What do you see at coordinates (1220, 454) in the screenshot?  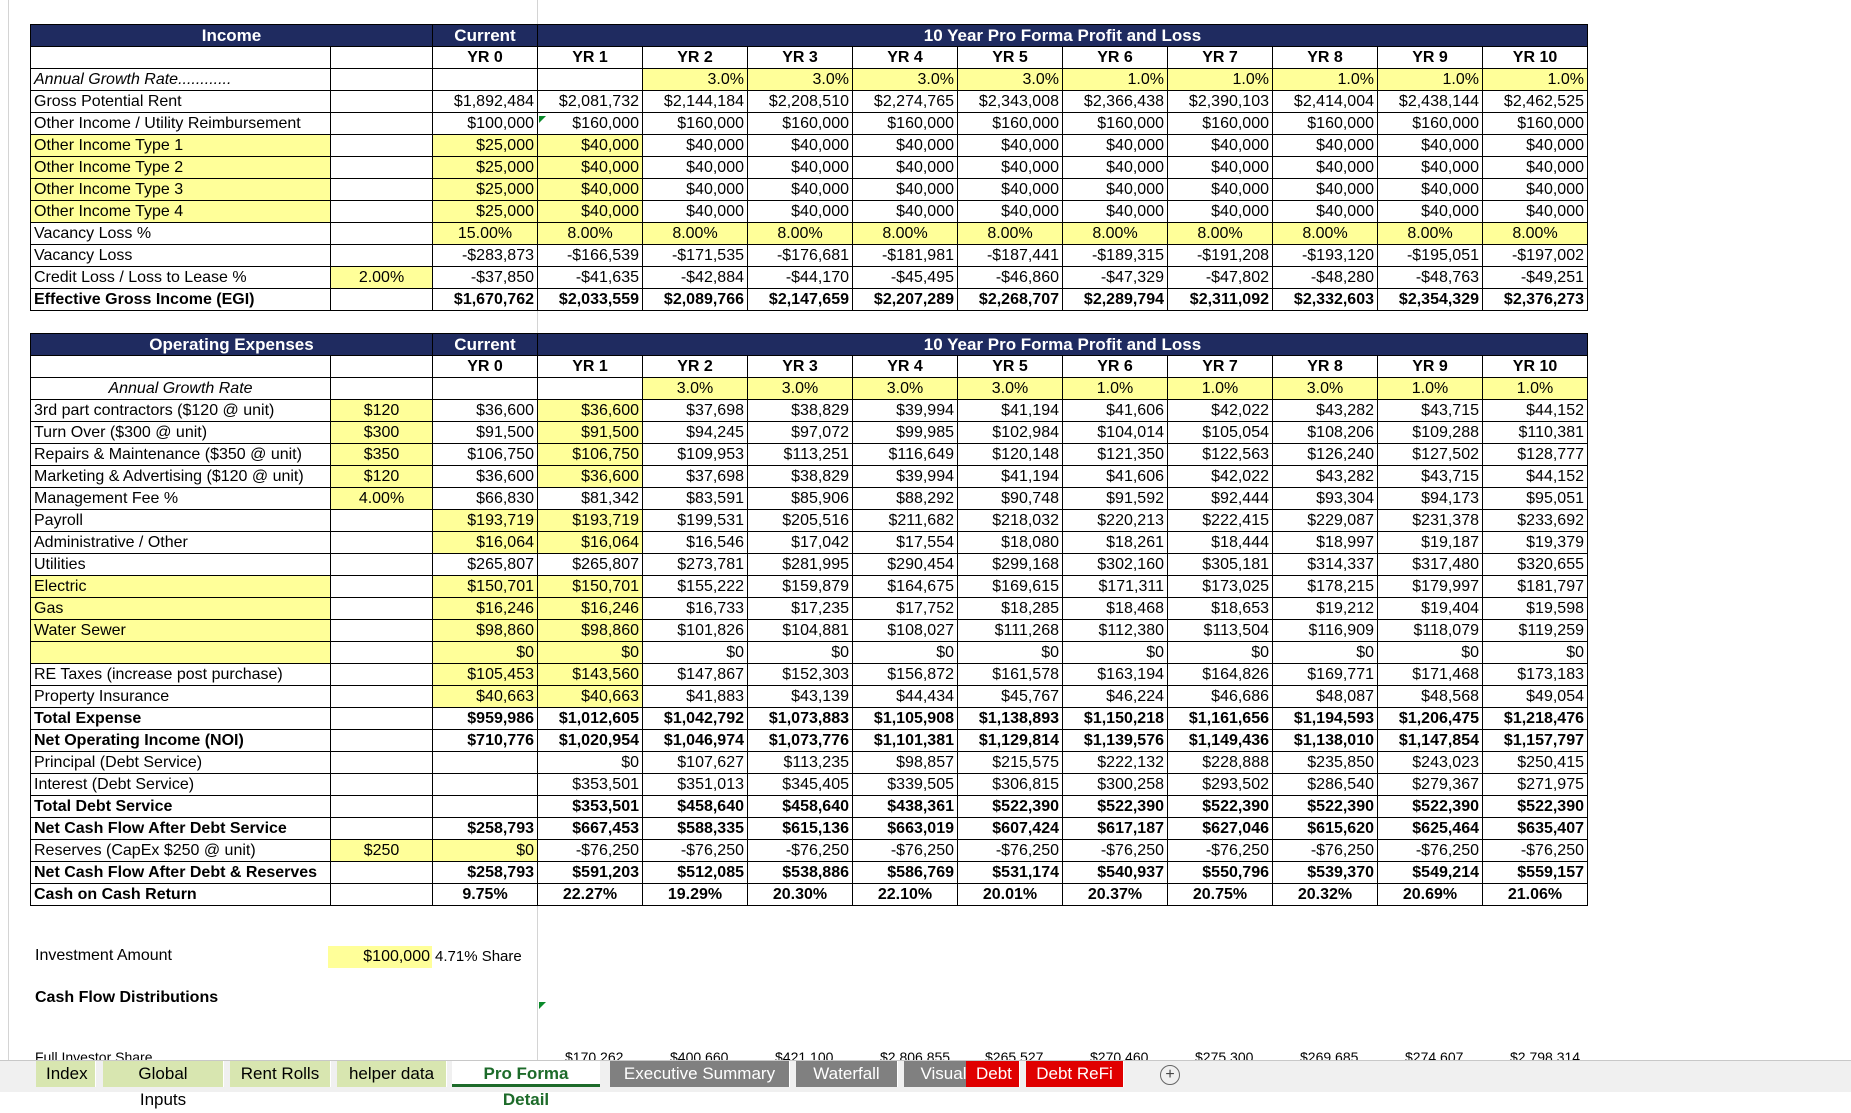 I see `value-cell: $122,563` at bounding box center [1220, 454].